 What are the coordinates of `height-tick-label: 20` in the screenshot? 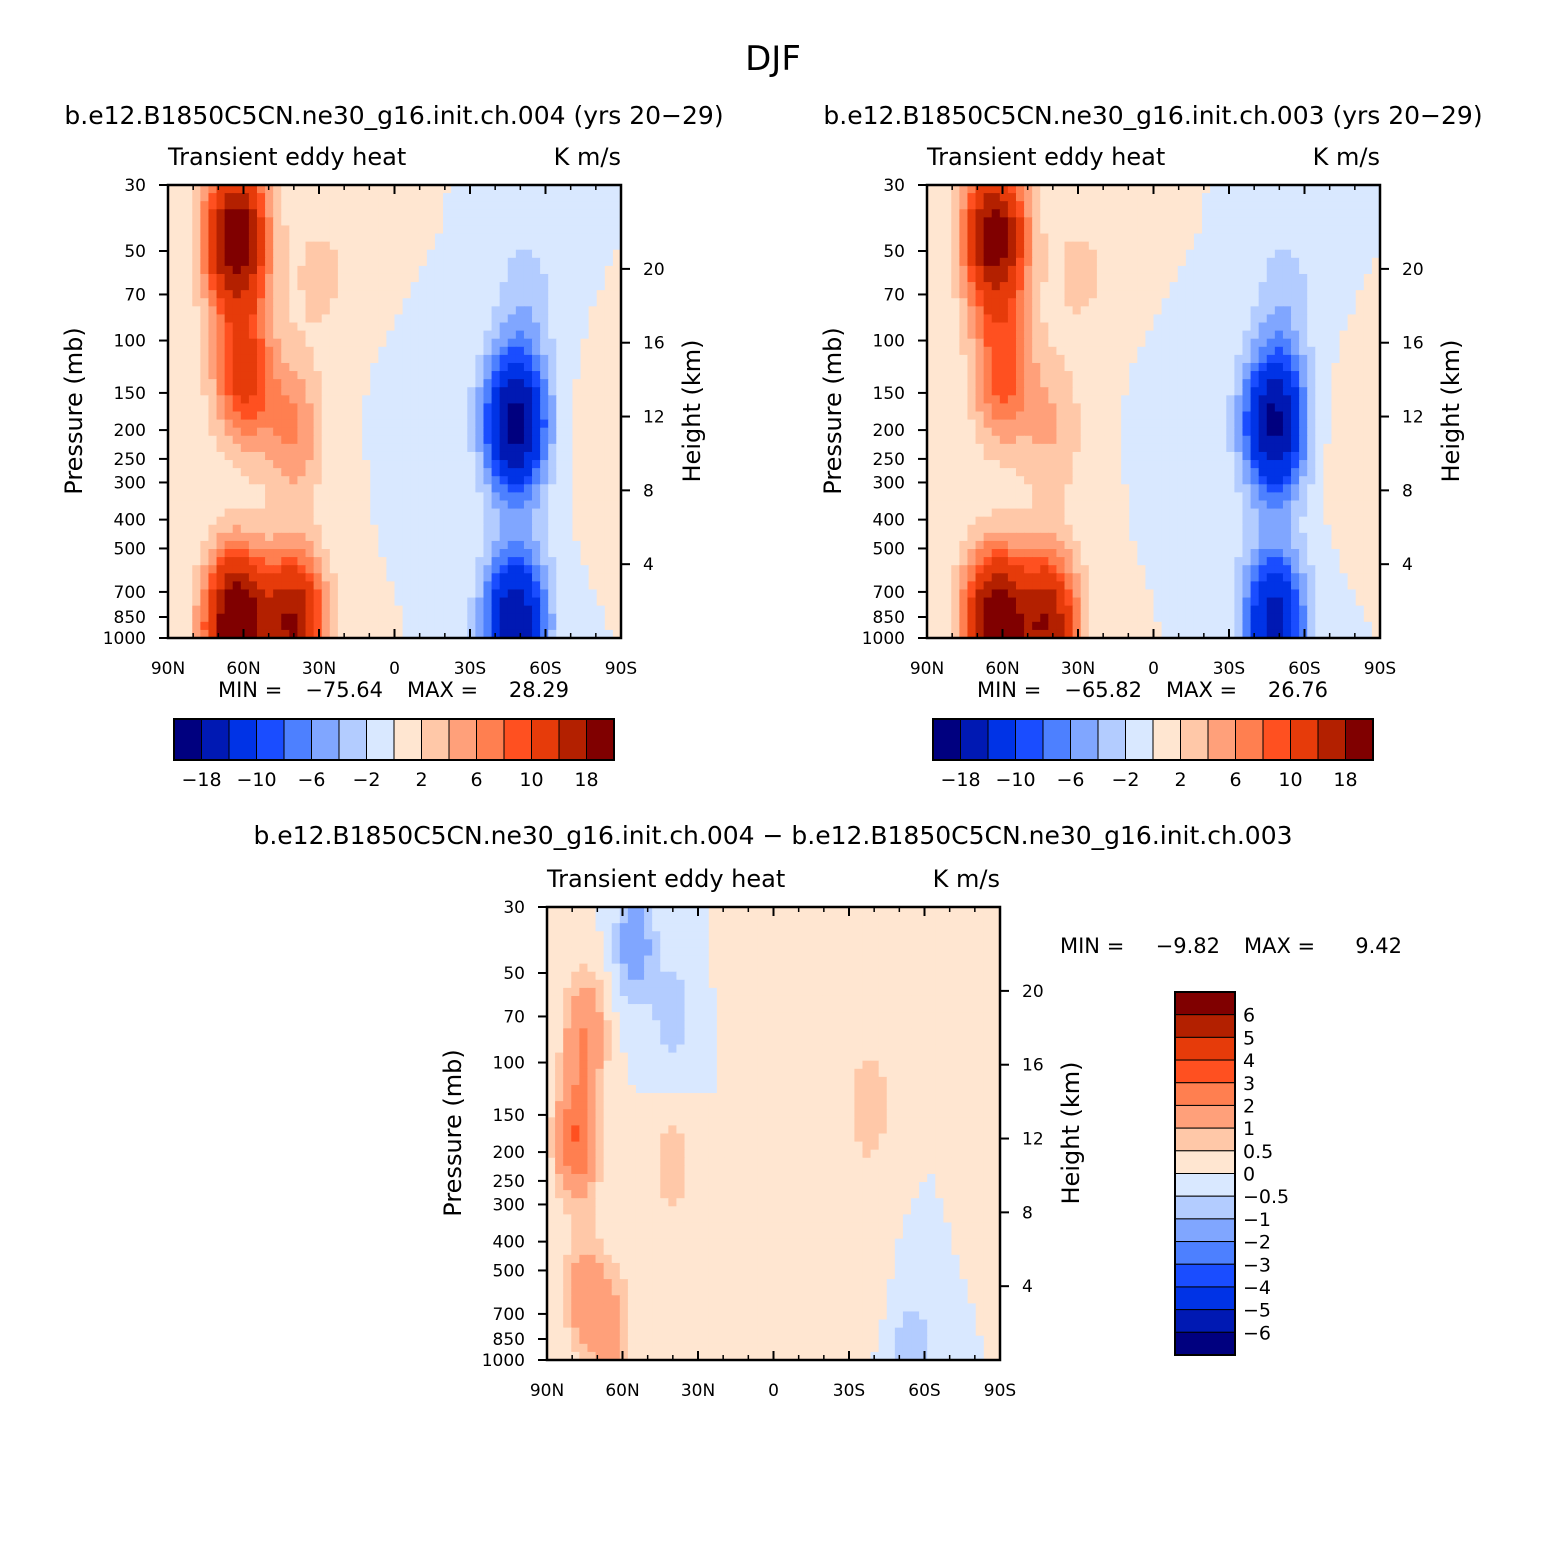 It's located at (654, 270).